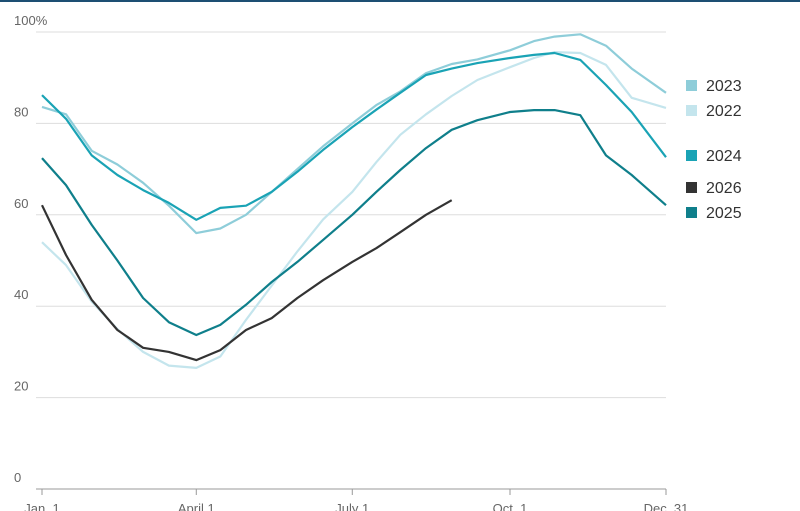  Describe the element at coordinates (352, 506) in the screenshot. I see `x-tick-label: July 1` at that location.